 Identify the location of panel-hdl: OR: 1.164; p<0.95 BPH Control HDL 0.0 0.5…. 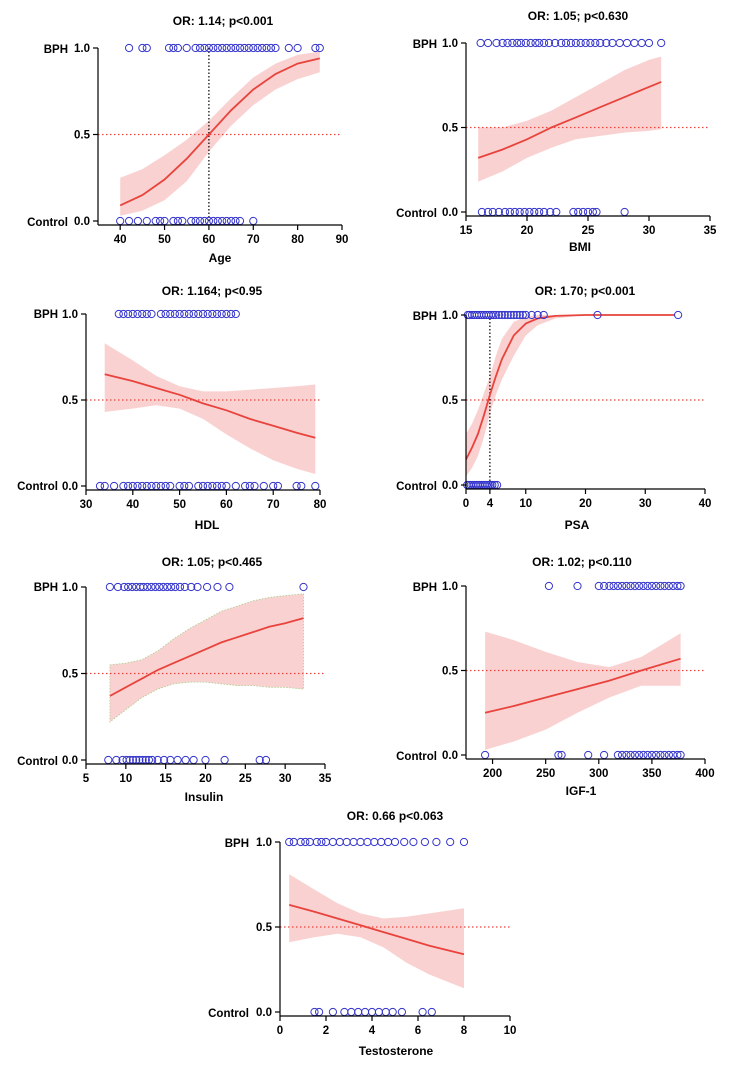
(171, 408).